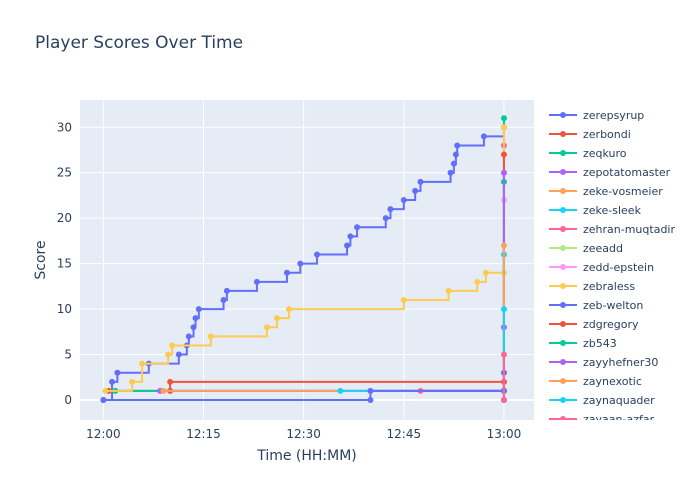  What do you see at coordinates (609, 286) in the screenshot?
I see `legend-label: zebraless` at bounding box center [609, 286].